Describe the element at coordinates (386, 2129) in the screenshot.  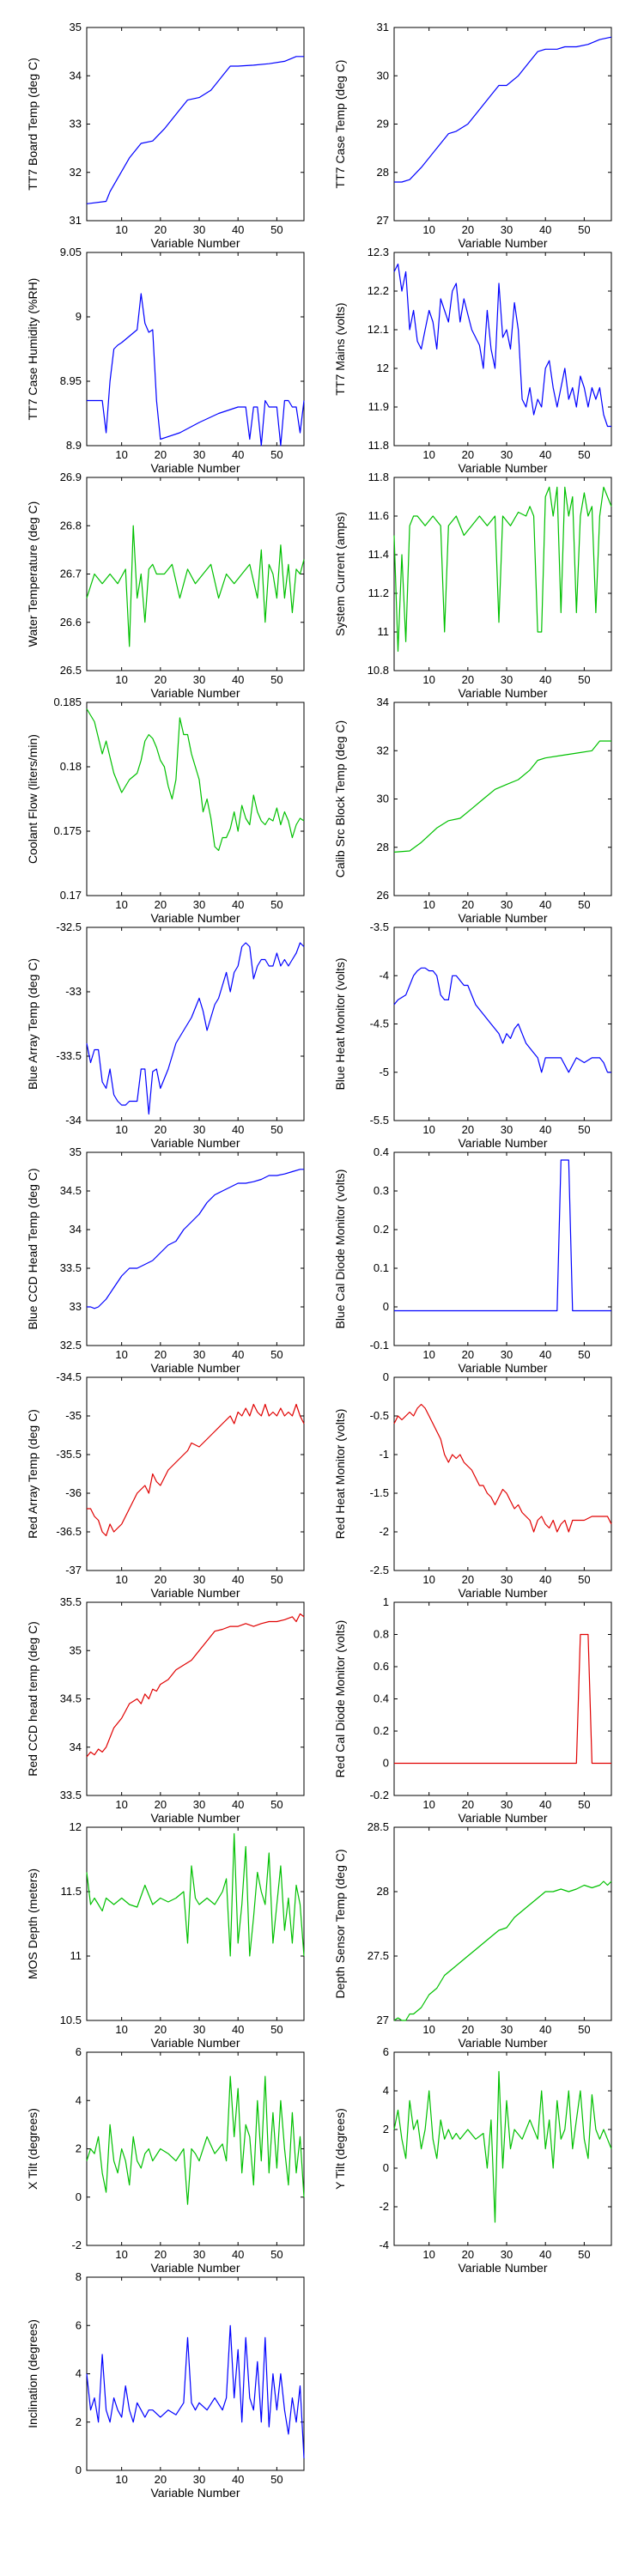
I see `y-tick-label: 2` at that location.